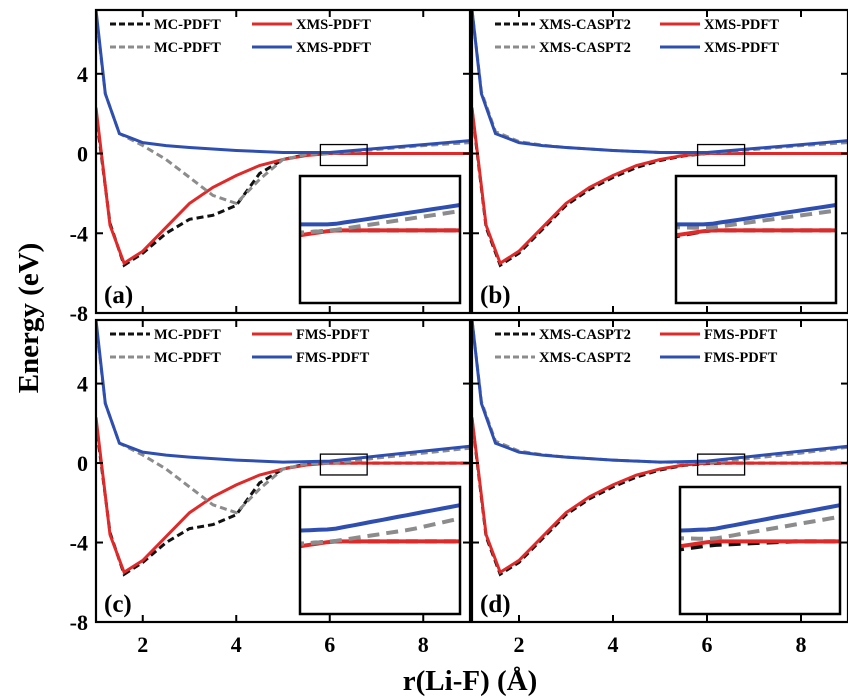 This screenshot has height=698, width=848. What do you see at coordinates (470, 681) in the screenshot?
I see `x-axis-title: r(Li-F) (Å)` at bounding box center [470, 681].